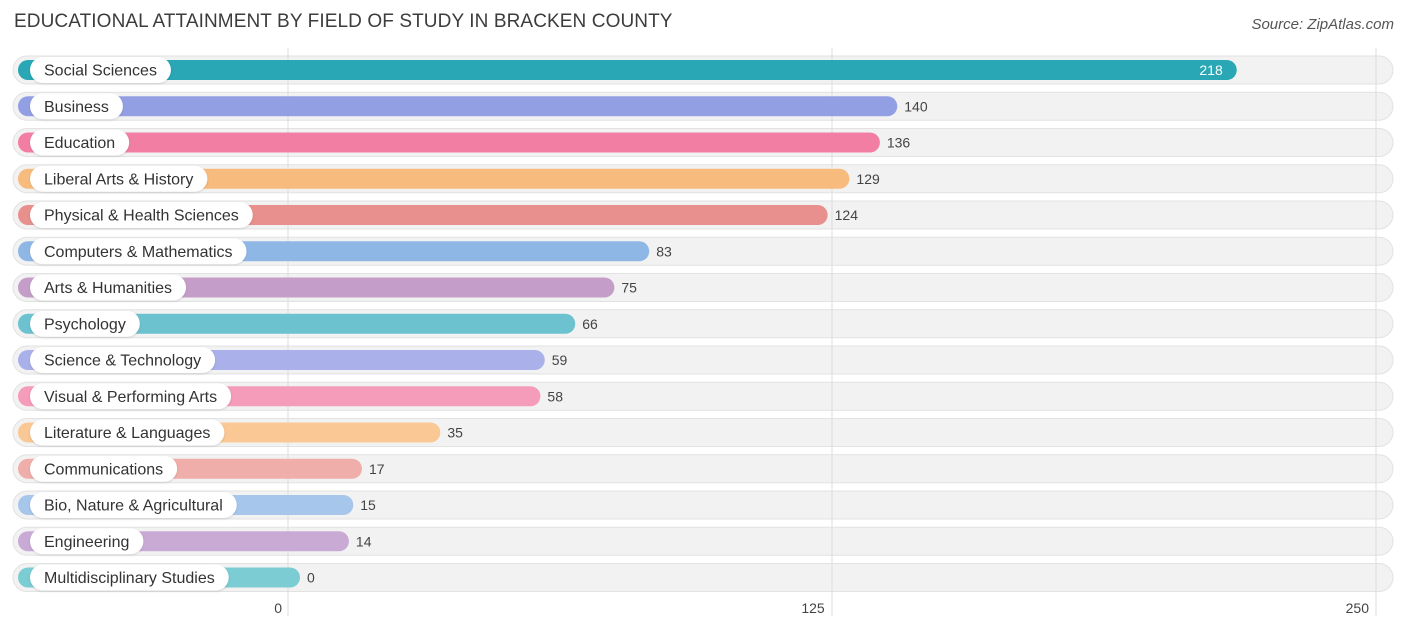 The image size is (1406, 632). What do you see at coordinates (664, 251) in the screenshot?
I see `value-label: 83` at bounding box center [664, 251].